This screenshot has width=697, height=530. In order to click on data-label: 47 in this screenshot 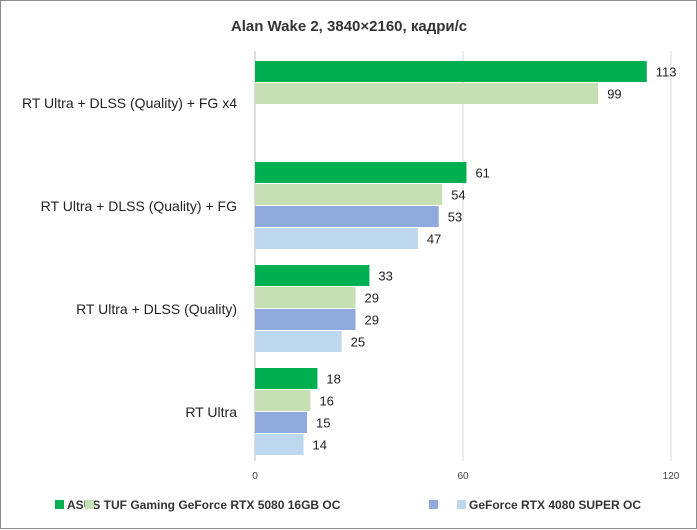, I will do `click(434, 239)`.